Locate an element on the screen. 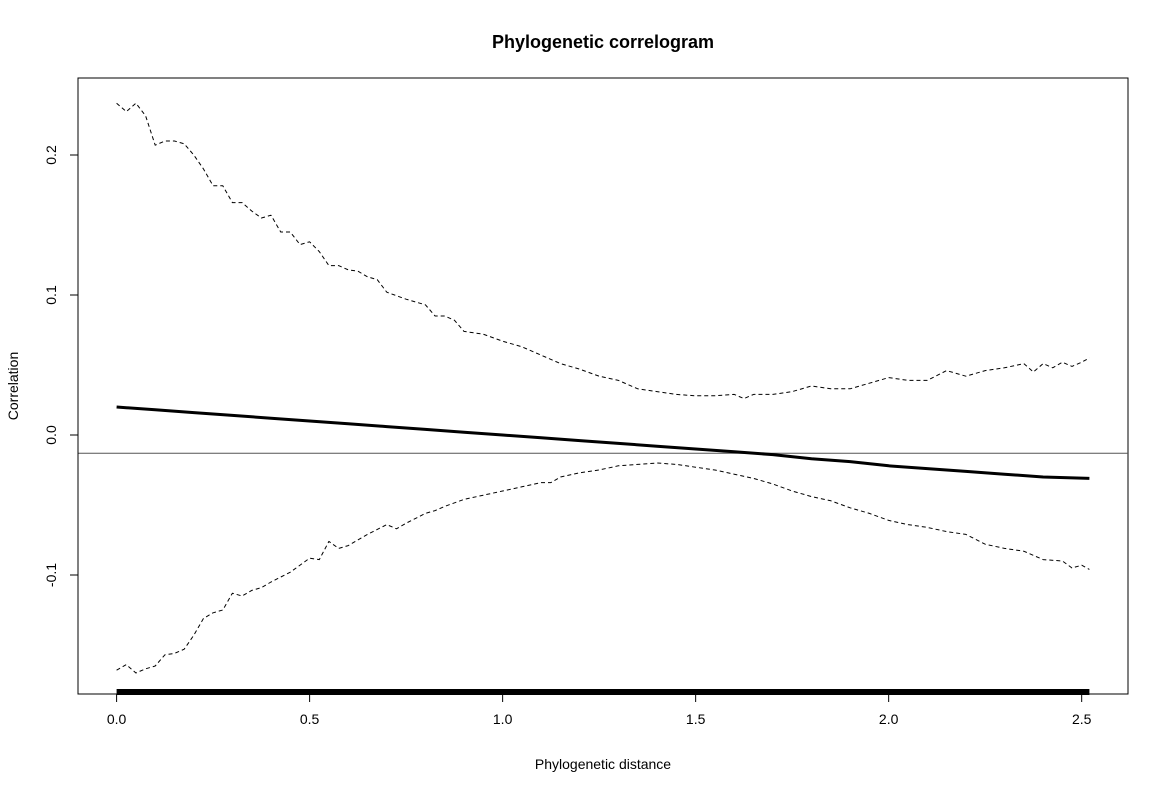  chart-title: Phylogenetic correlogram is located at coordinates (603, 42).